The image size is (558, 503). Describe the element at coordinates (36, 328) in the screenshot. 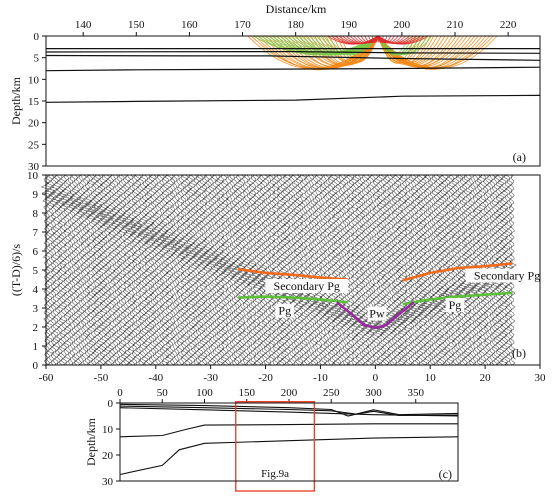

I see `panel-b-ytick-label: 2` at that location.